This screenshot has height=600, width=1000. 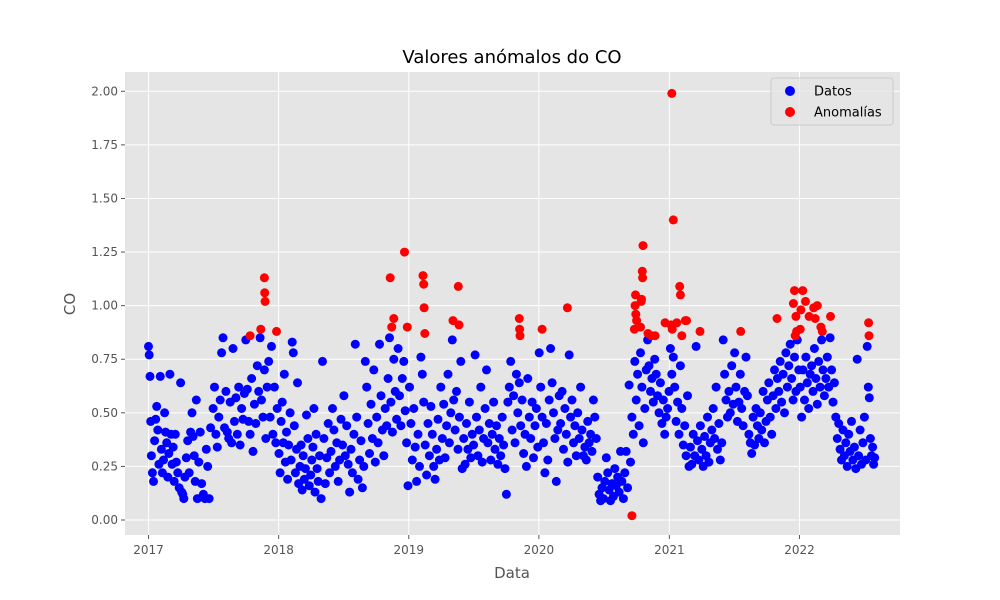 I want to click on y-tick-label: 0.75, so click(x=104, y=359).